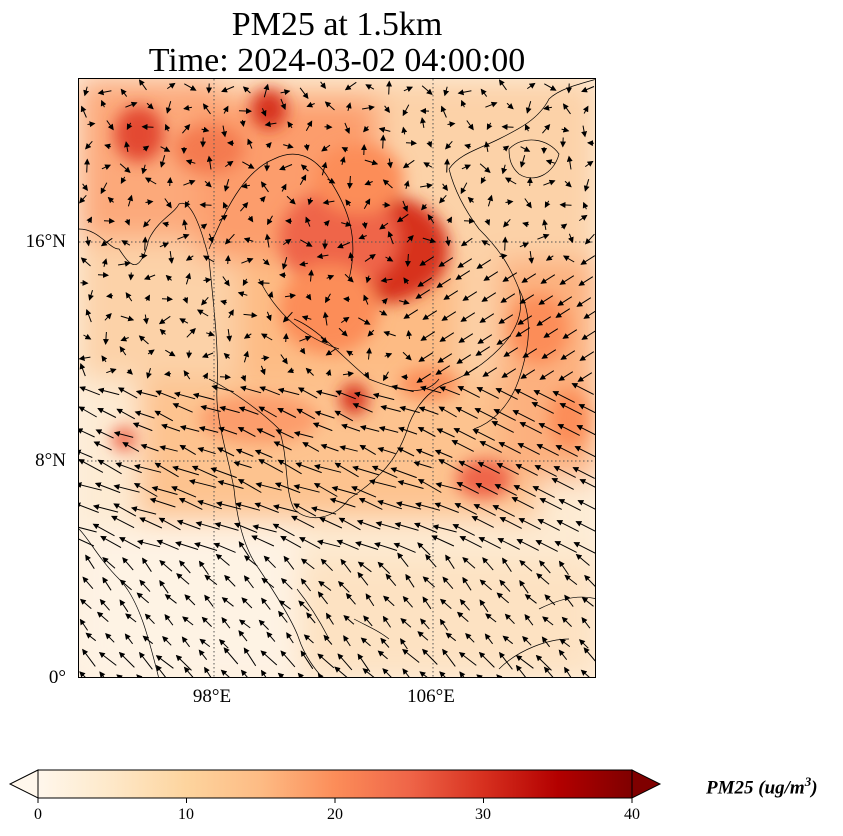  I want to click on colorbar, so click(335, 786).